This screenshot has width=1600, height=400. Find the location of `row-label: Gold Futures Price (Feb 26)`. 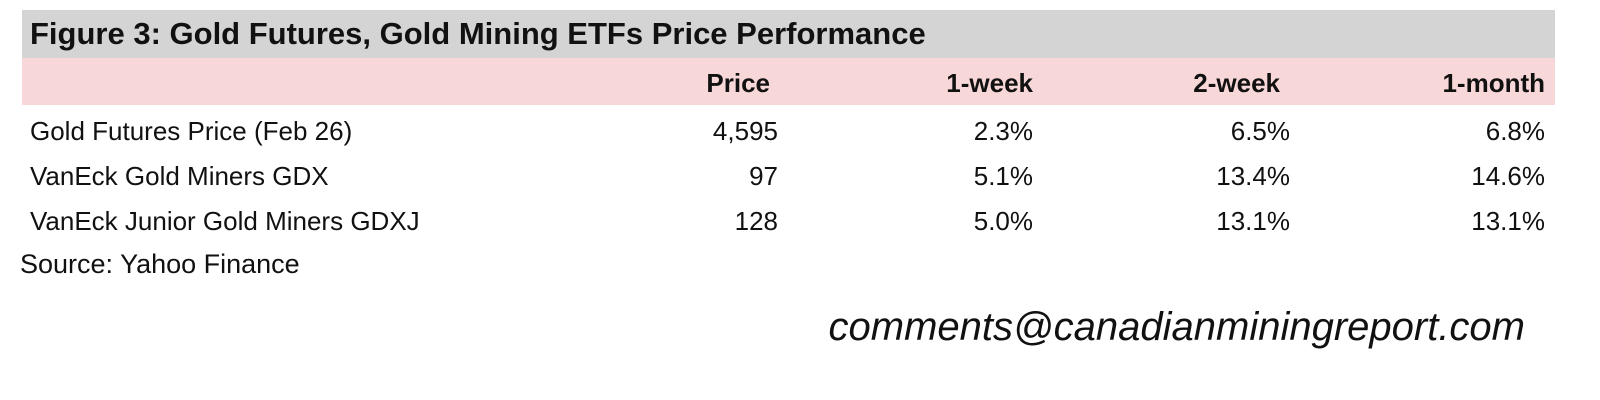

row-label: Gold Futures Price (Feb 26) is located at coordinates (191, 131).